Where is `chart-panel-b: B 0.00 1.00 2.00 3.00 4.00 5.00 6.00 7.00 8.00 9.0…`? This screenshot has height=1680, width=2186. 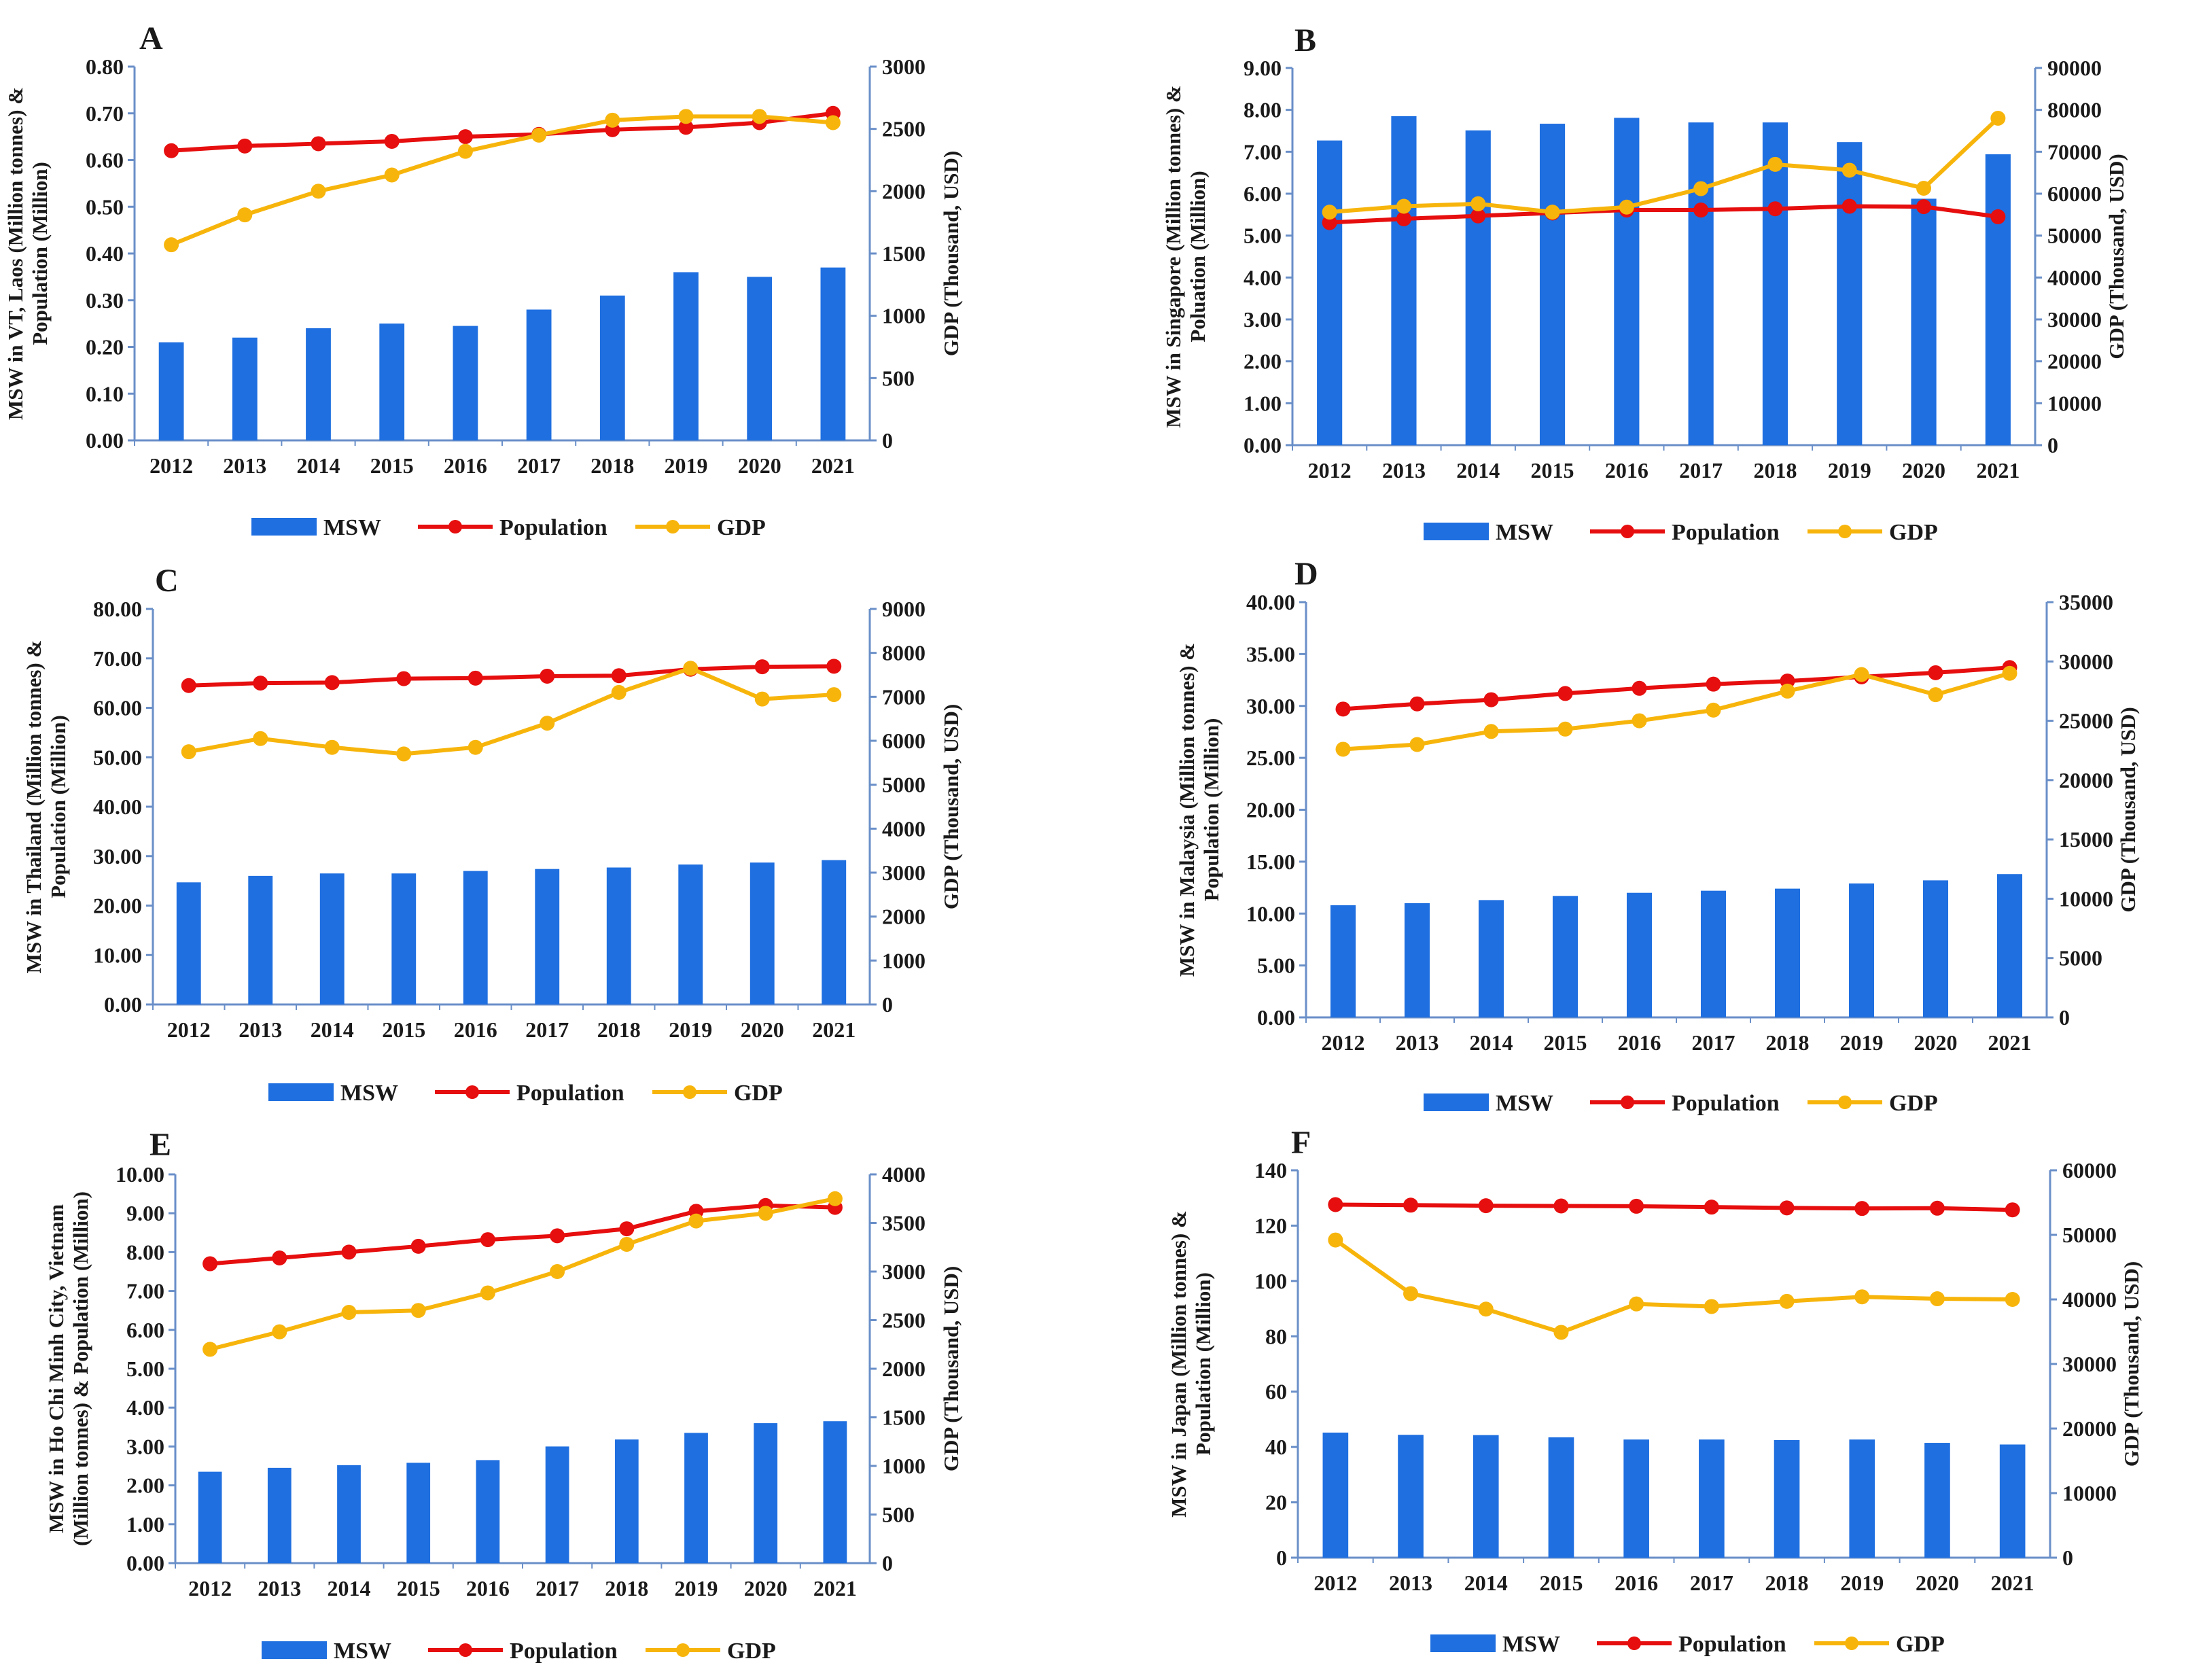 chart-panel-b: B 0.00 1.00 2.00 3.00 4.00 5.00 6.00 7.00 8.00 9.0… is located at coordinates (1644, 284).